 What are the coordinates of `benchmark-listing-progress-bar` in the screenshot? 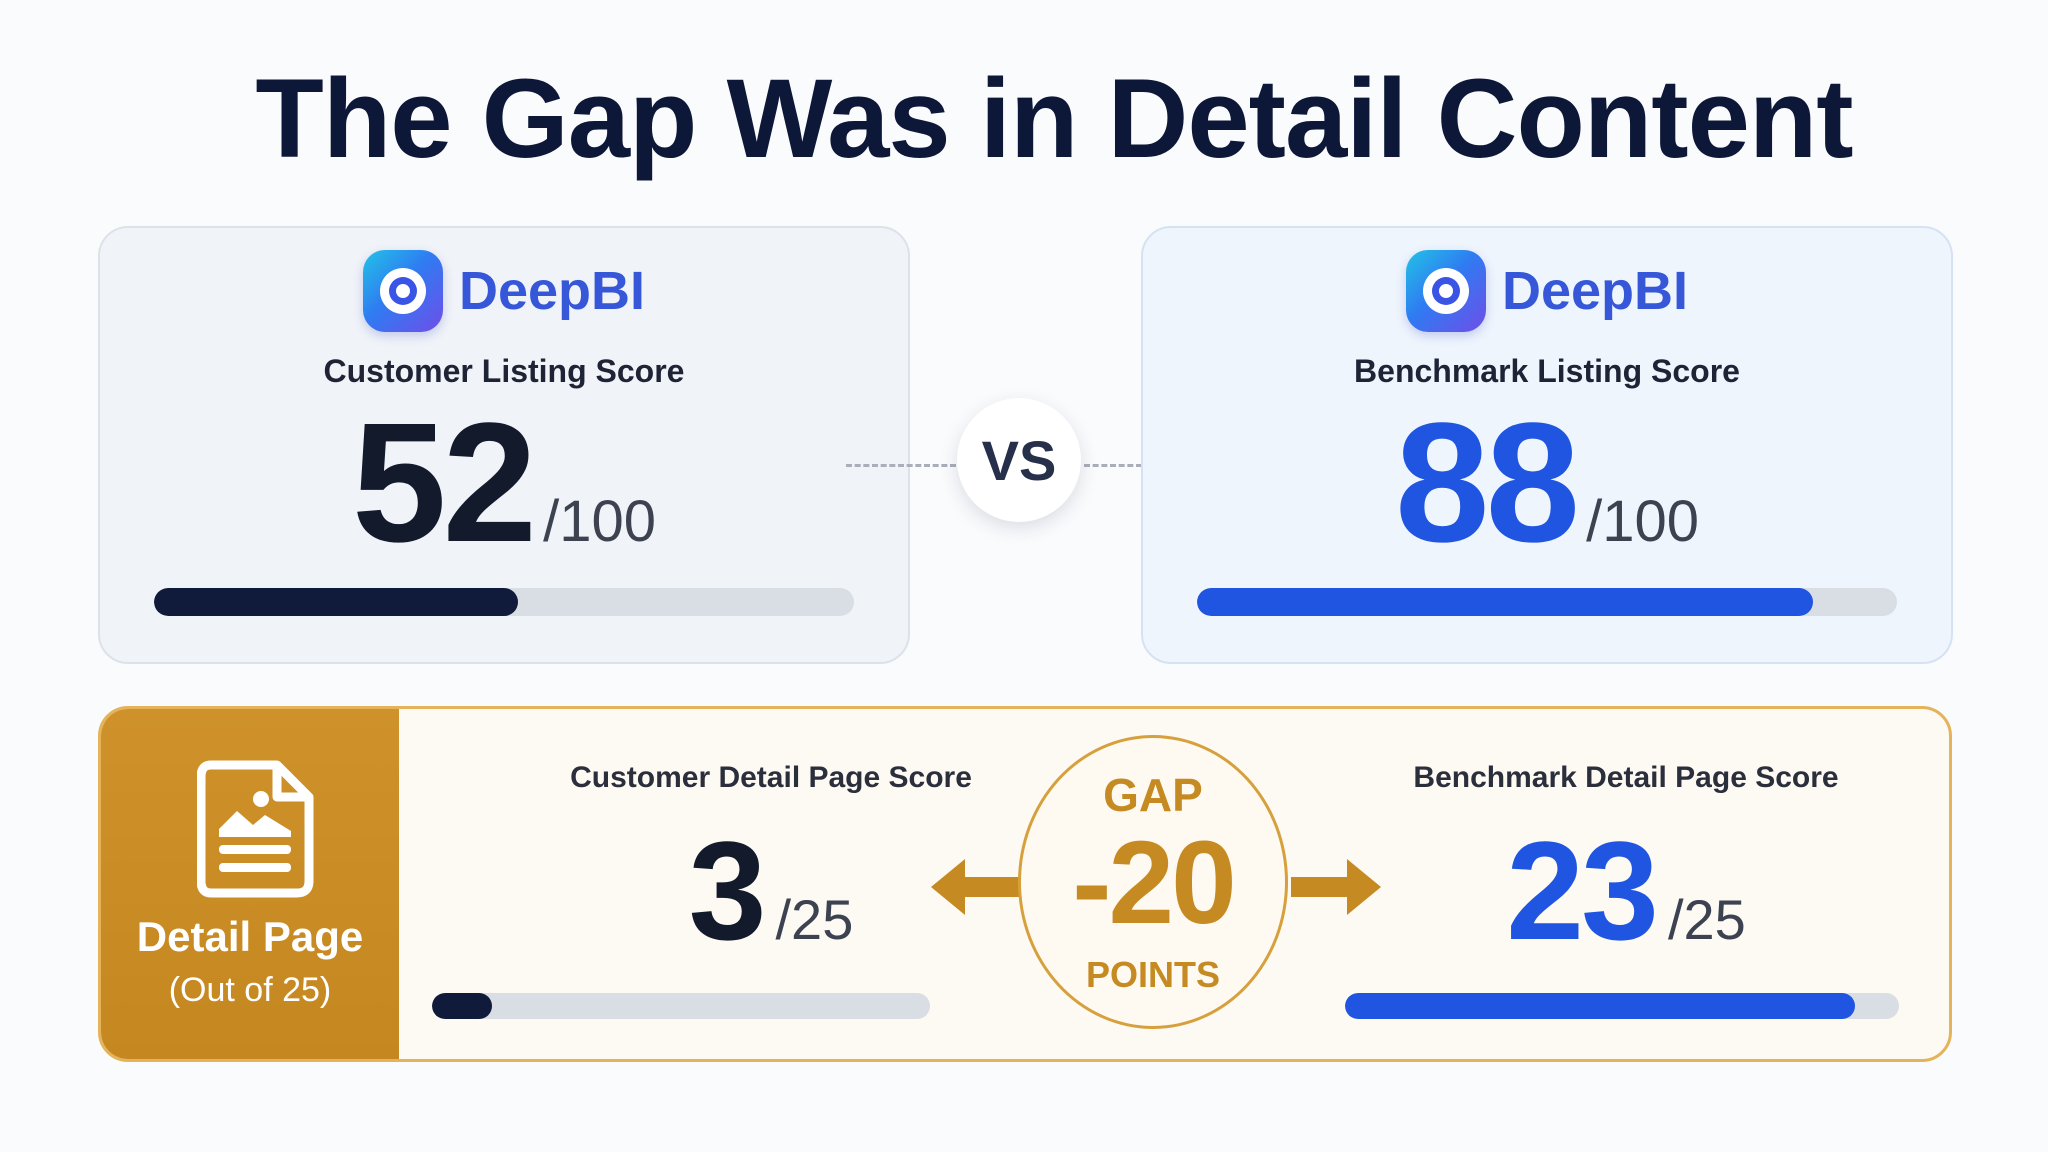 It's located at (1547, 602).